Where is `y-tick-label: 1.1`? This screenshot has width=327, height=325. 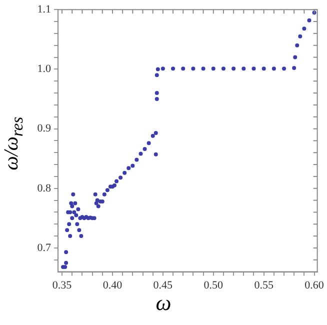 y-tick-label: 1.1 is located at coordinates (44, 9).